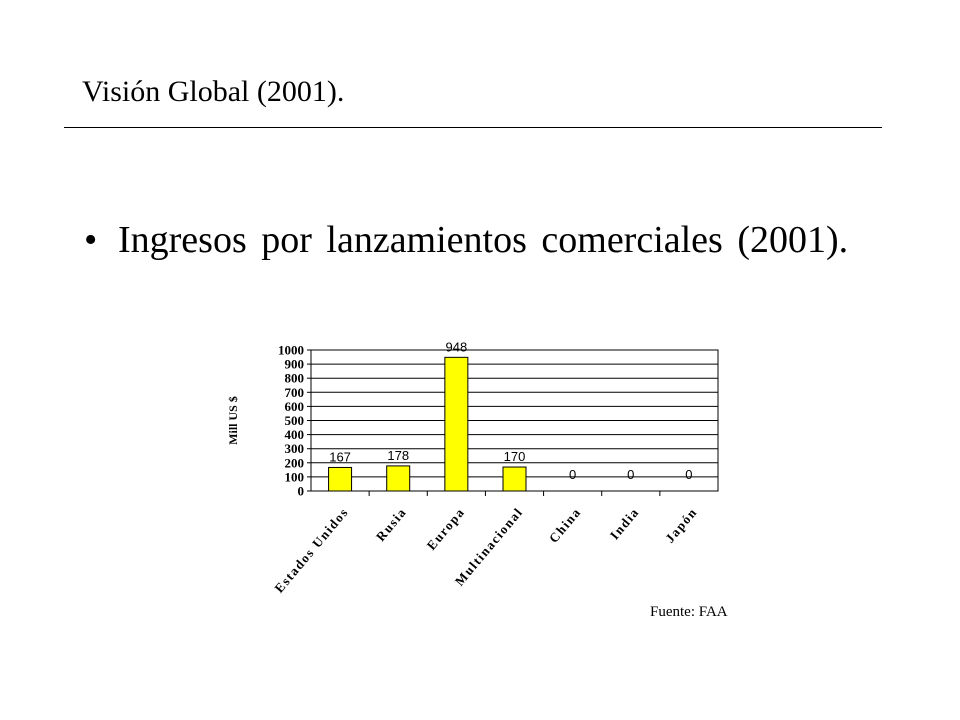 This screenshot has width=960, height=720. I want to click on slide-title: Visión Global (2001)., so click(213, 91).